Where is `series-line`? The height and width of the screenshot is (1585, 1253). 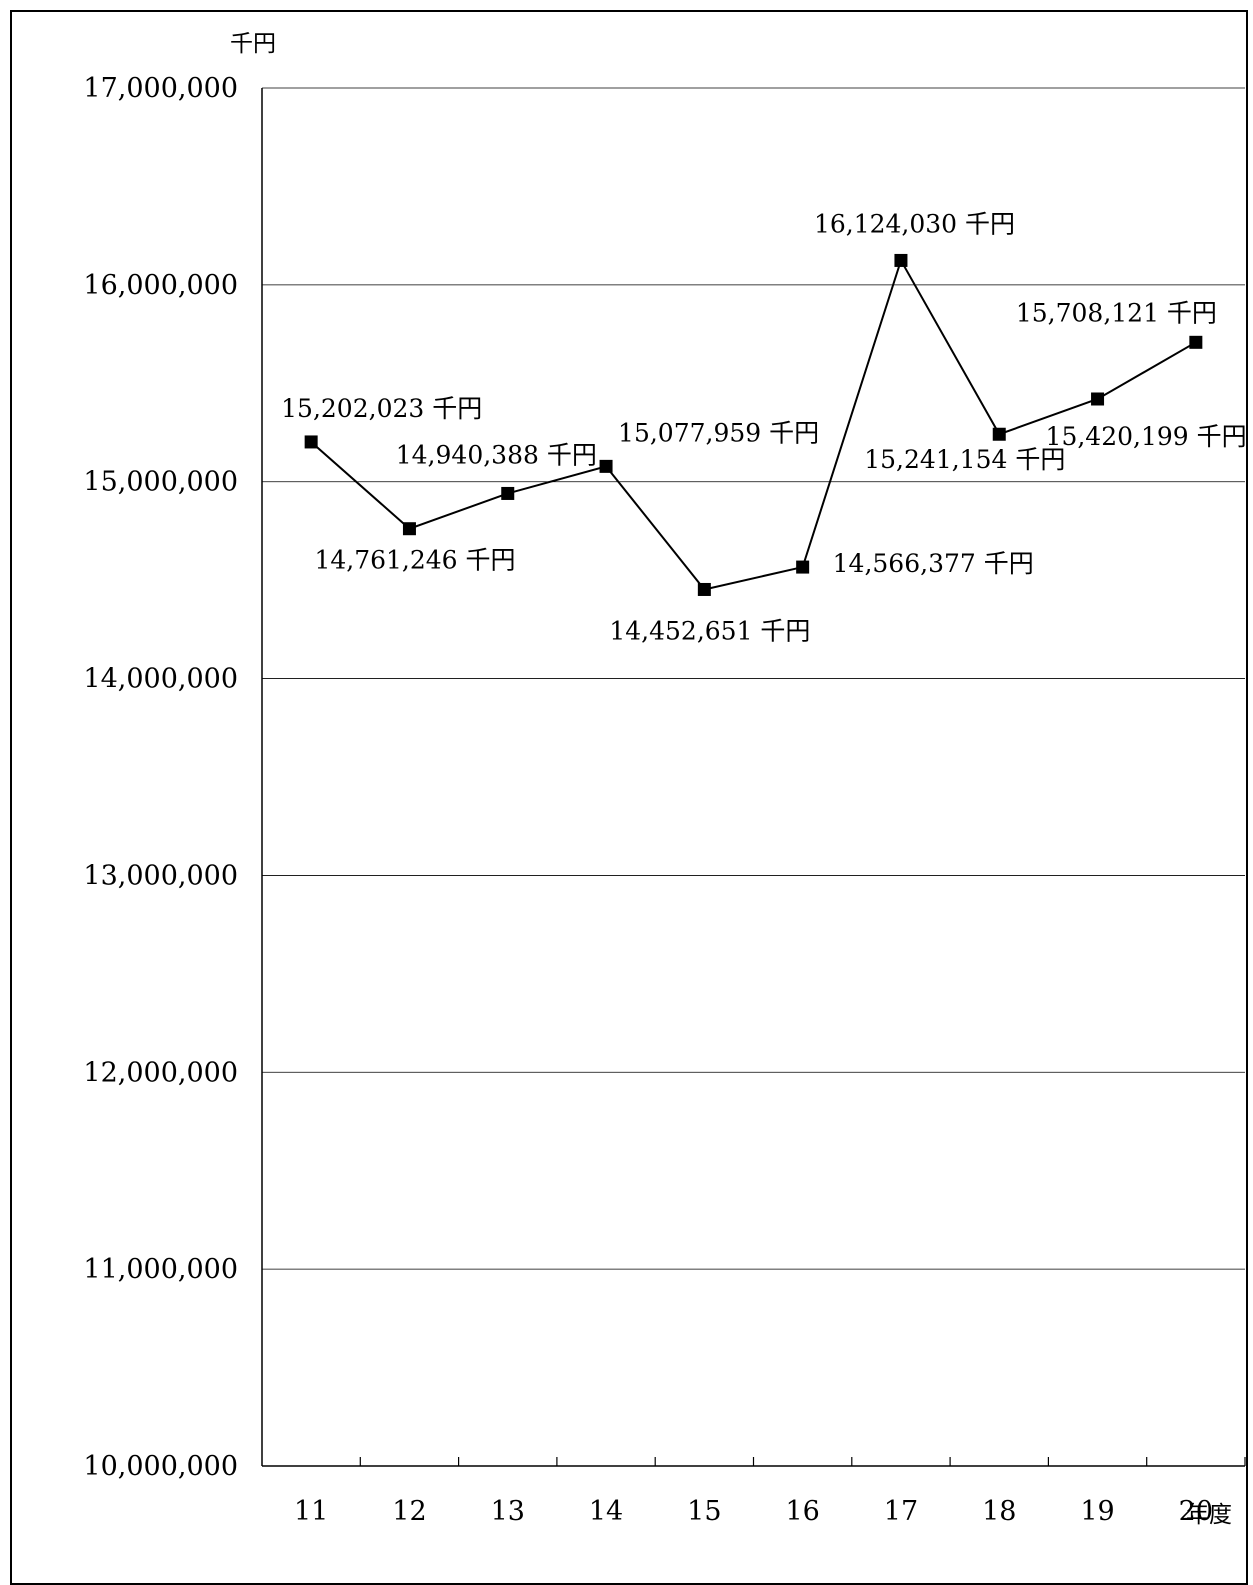
series-line is located at coordinates (753, 424).